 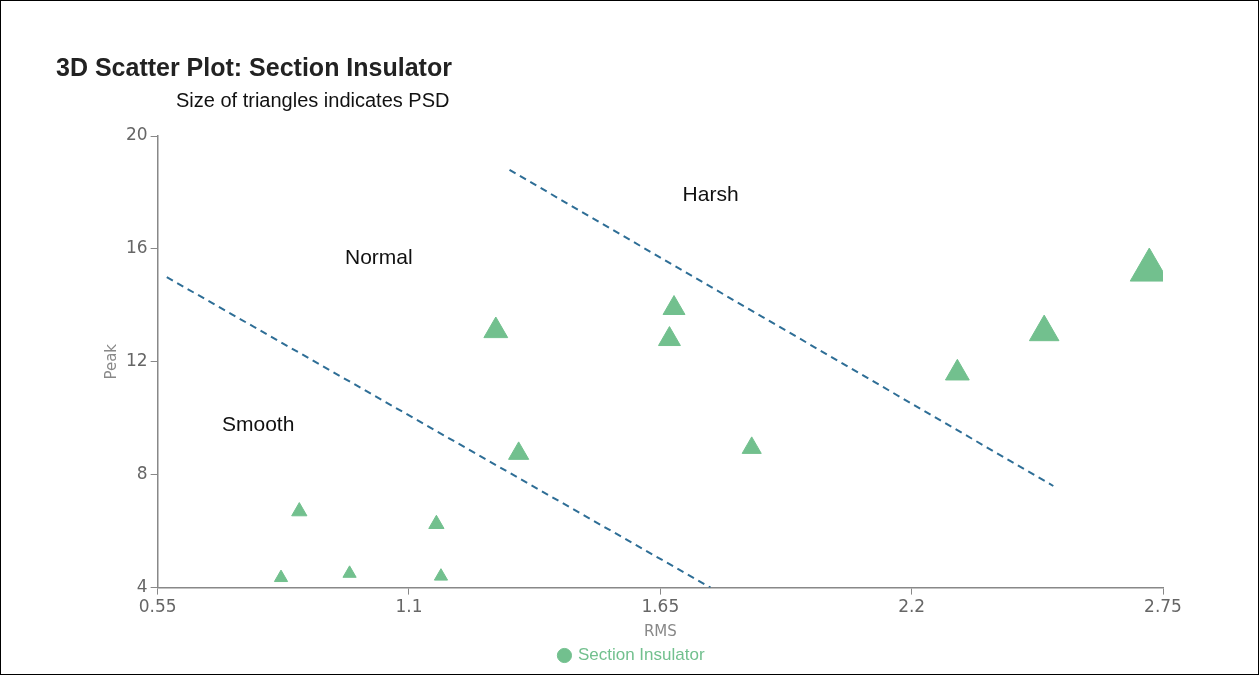 I want to click on chart-title: 3D Scatter Plot: Section Insulator, so click(x=254, y=67).